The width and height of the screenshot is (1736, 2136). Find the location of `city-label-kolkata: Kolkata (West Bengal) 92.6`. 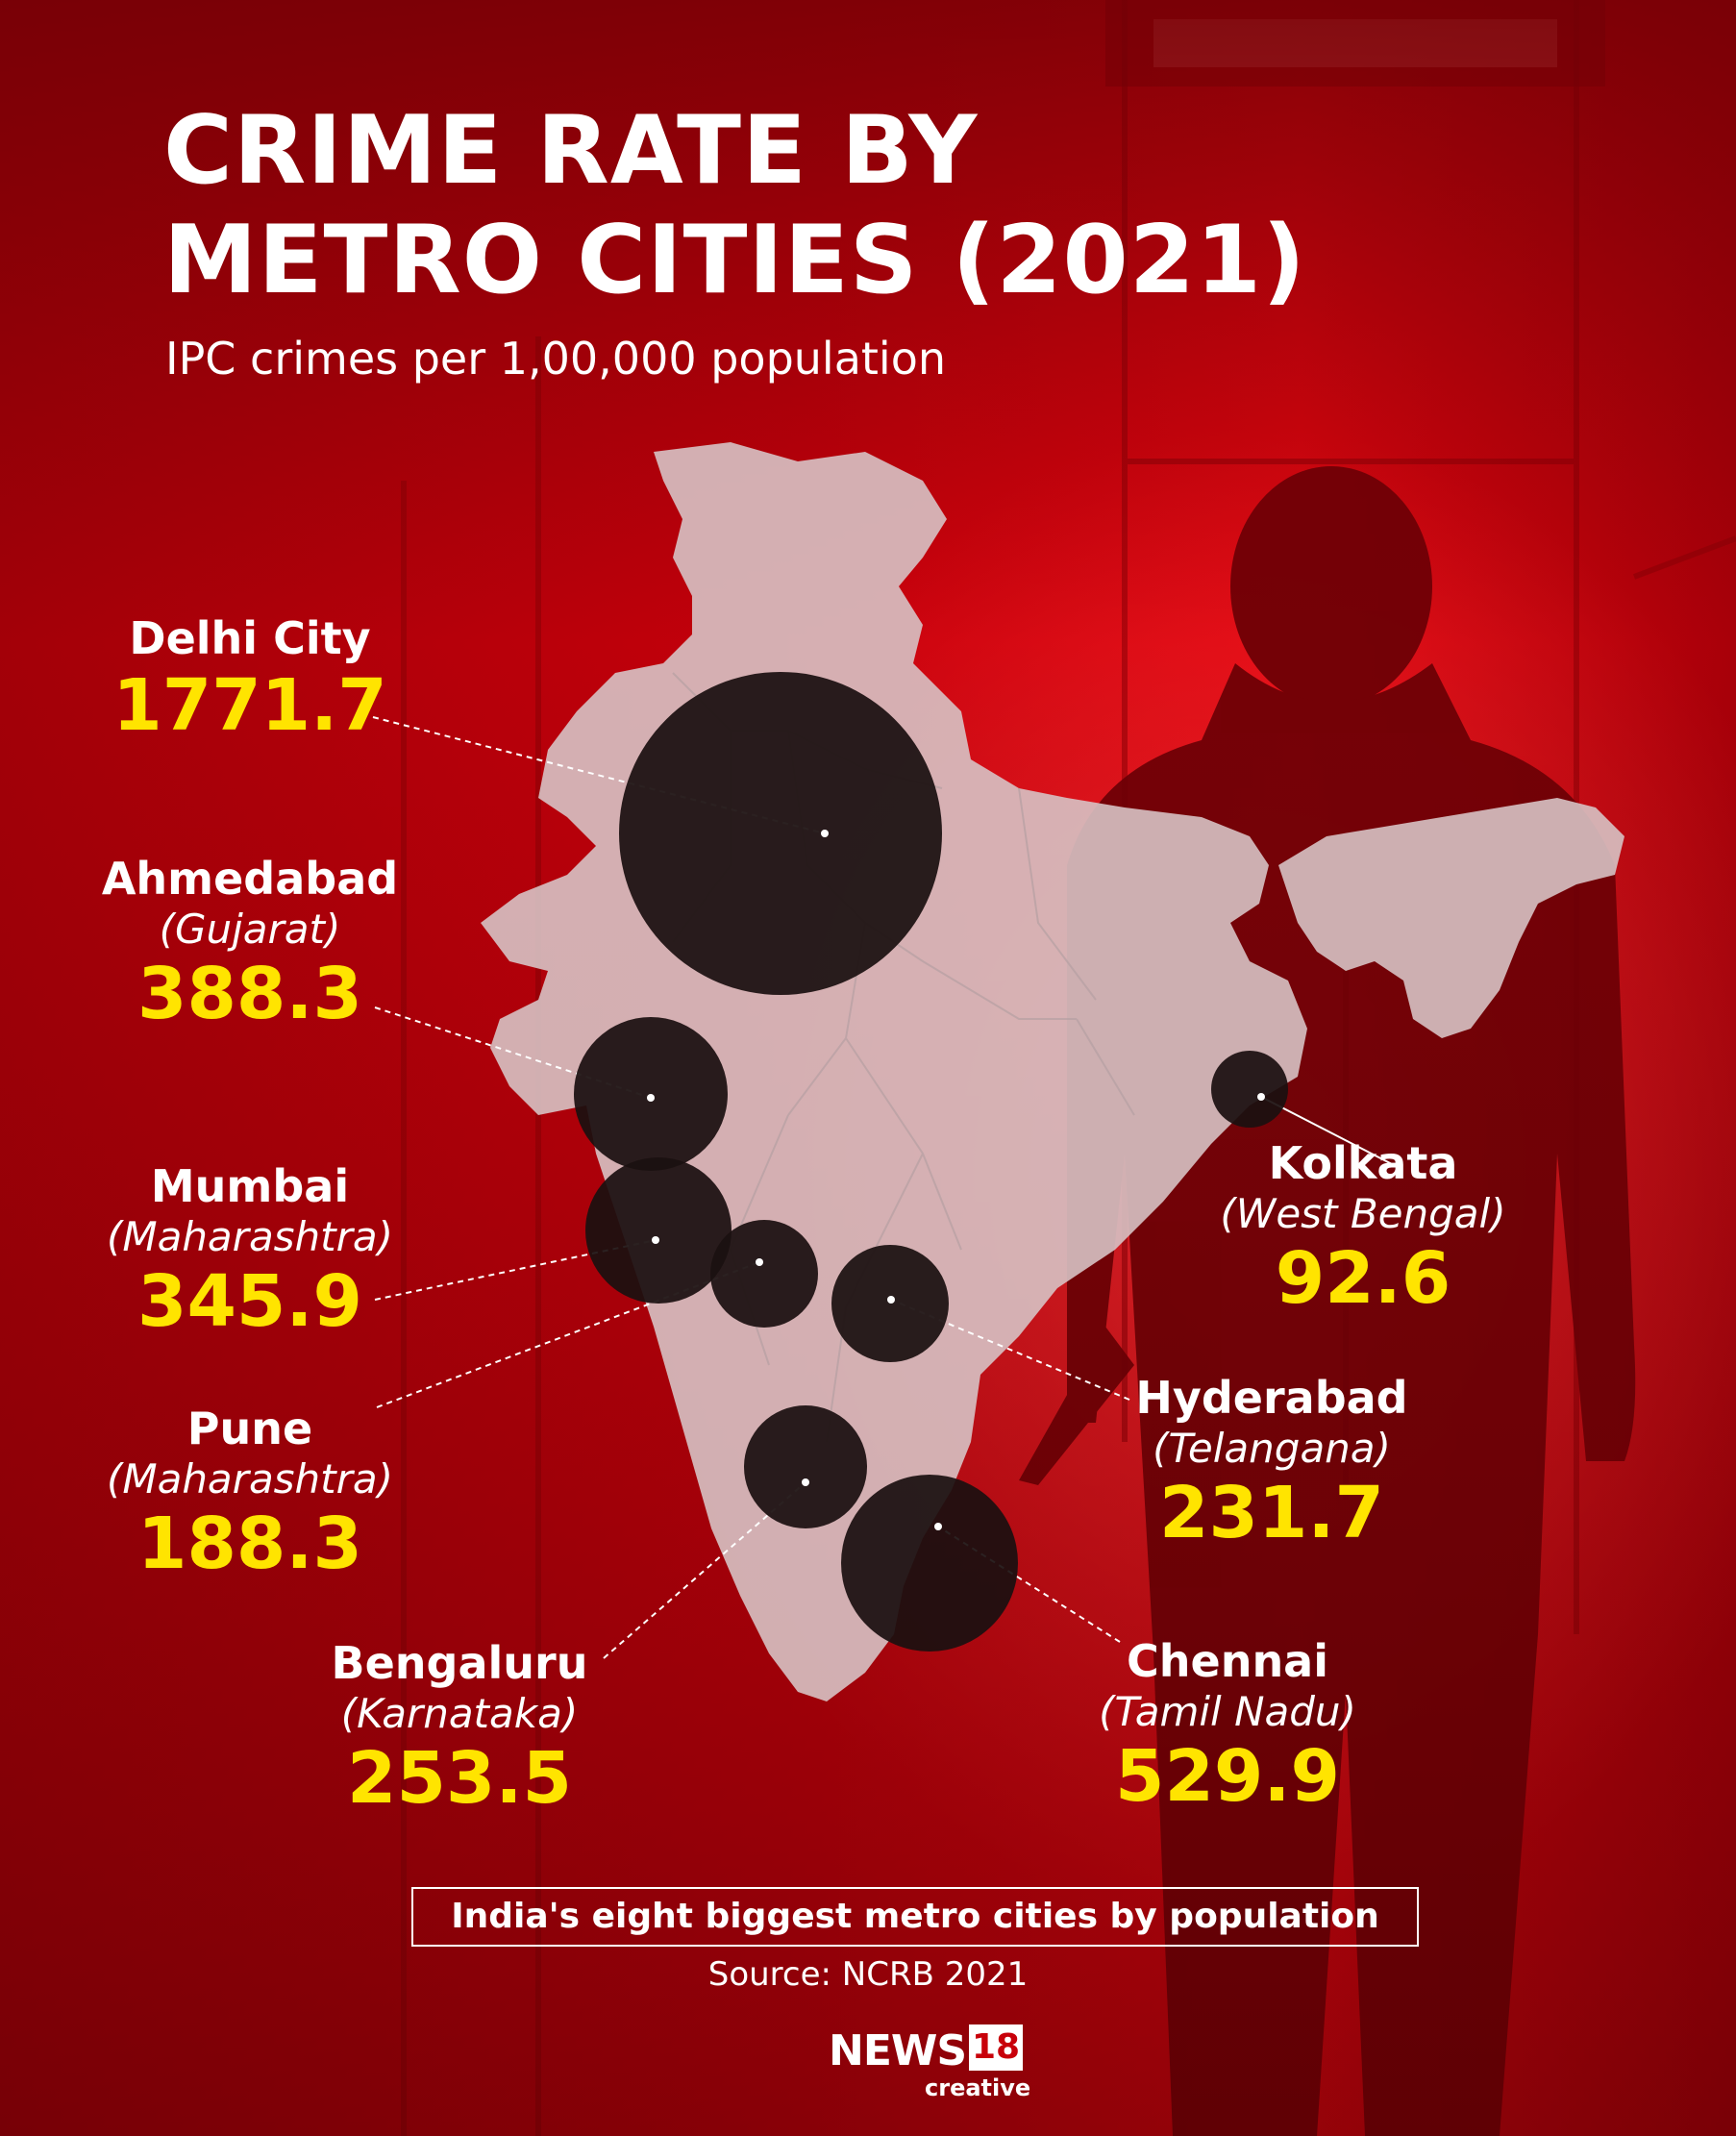

city-label-kolkata: Kolkata (West Bengal) 92.6 is located at coordinates (1363, 1227).